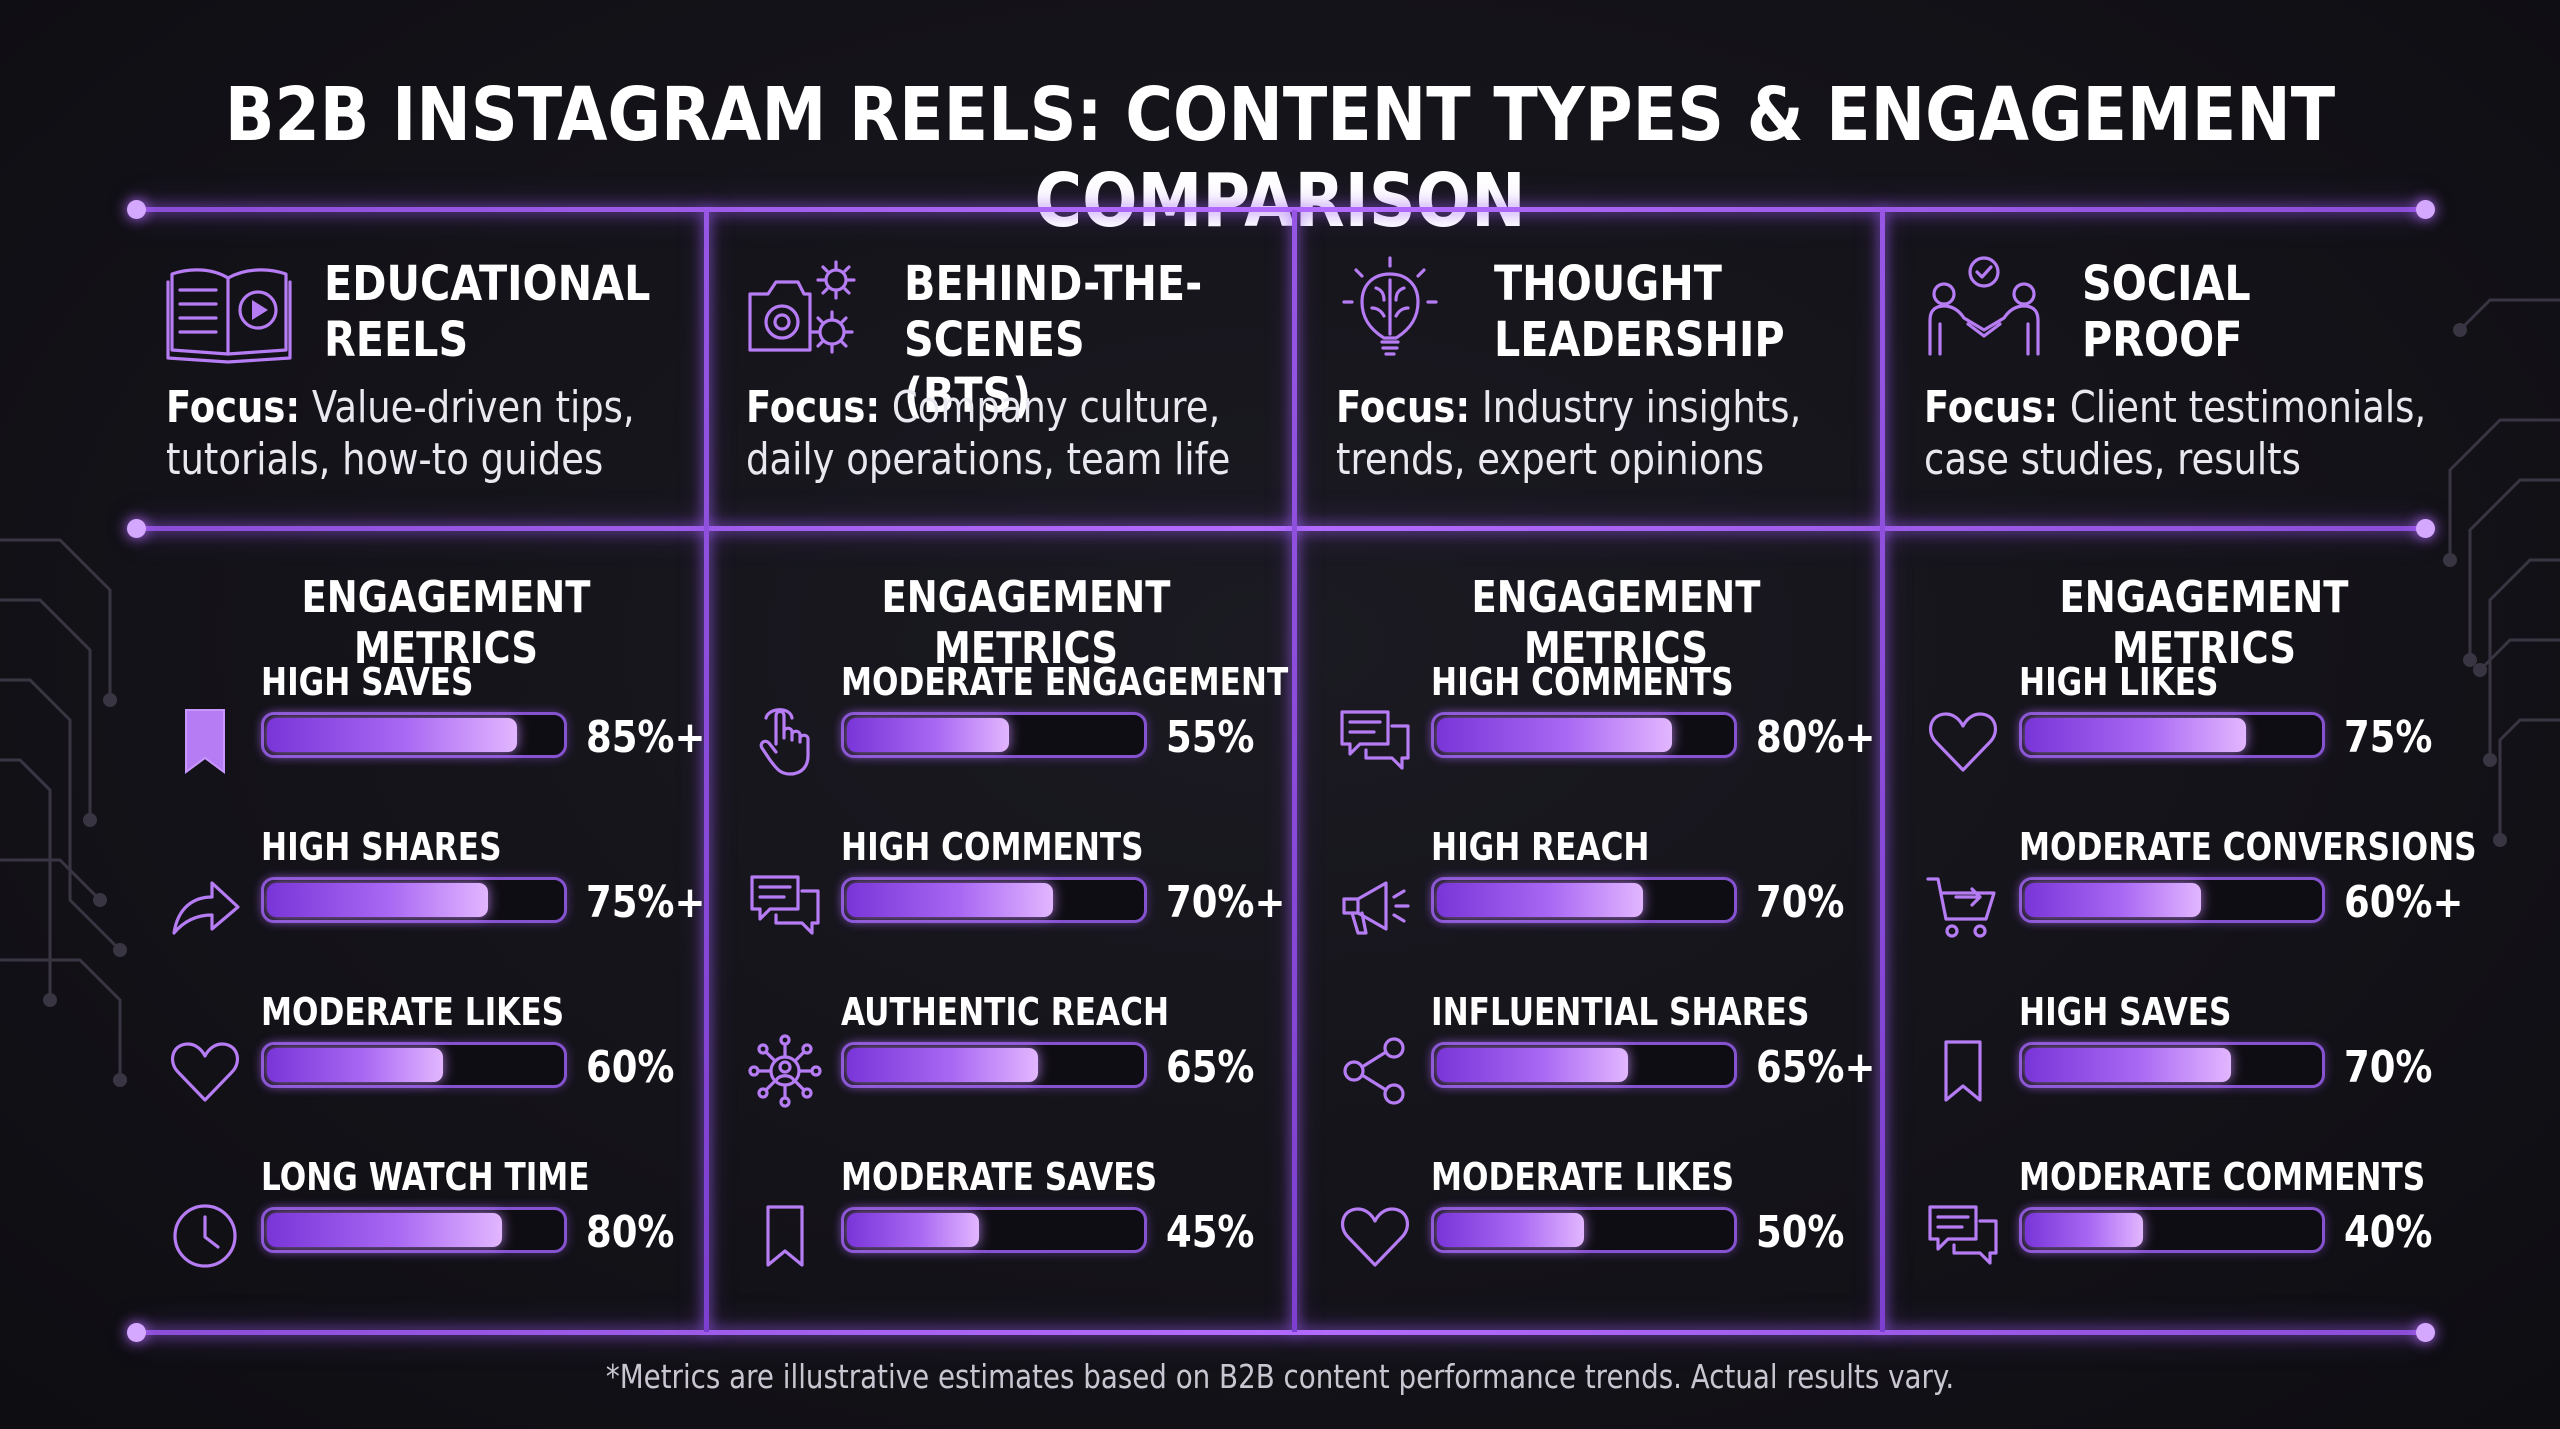 The width and height of the screenshot is (2560, 1429). Describe the element at coordinates (2388, 1067) in the screenshot. I see `metric-value: 70%` at that location.